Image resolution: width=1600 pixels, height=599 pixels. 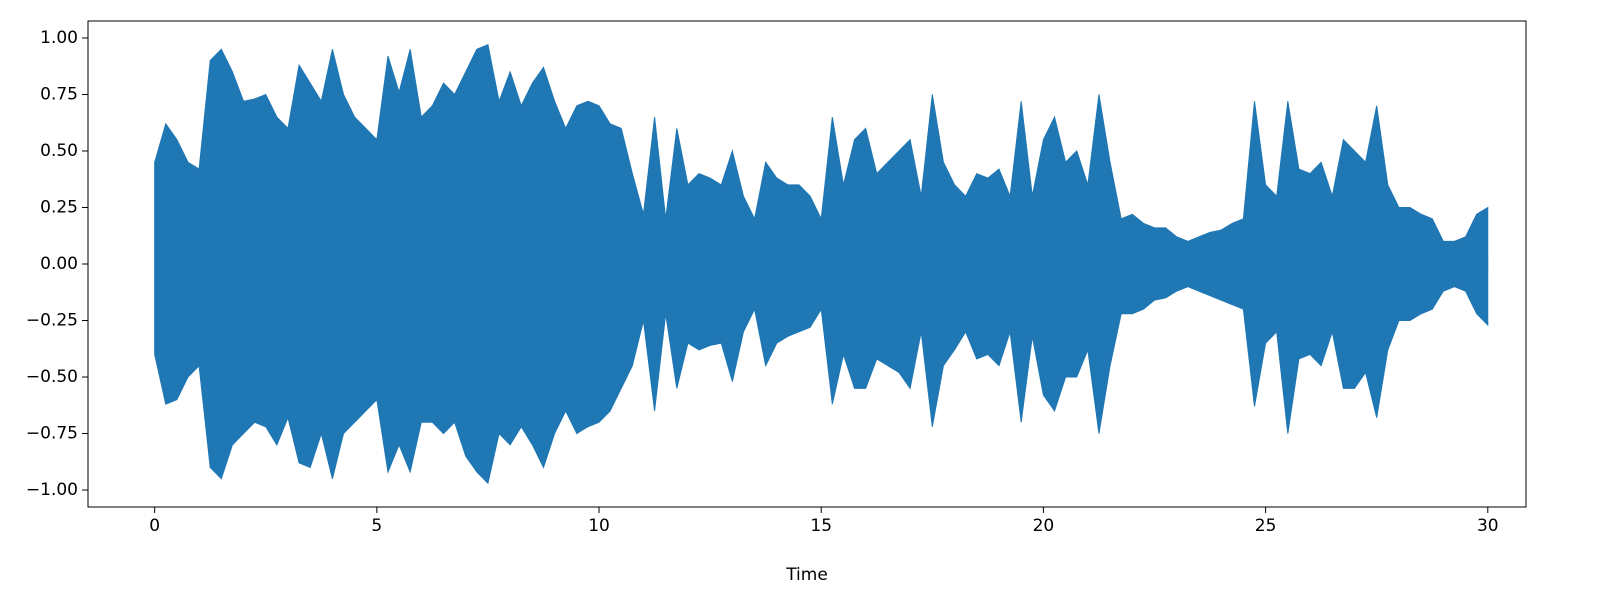 What do you see at coordinates (599, 526) in the screenshot?
I see `x-tick-label: 10` at bounding box center [599, 526].